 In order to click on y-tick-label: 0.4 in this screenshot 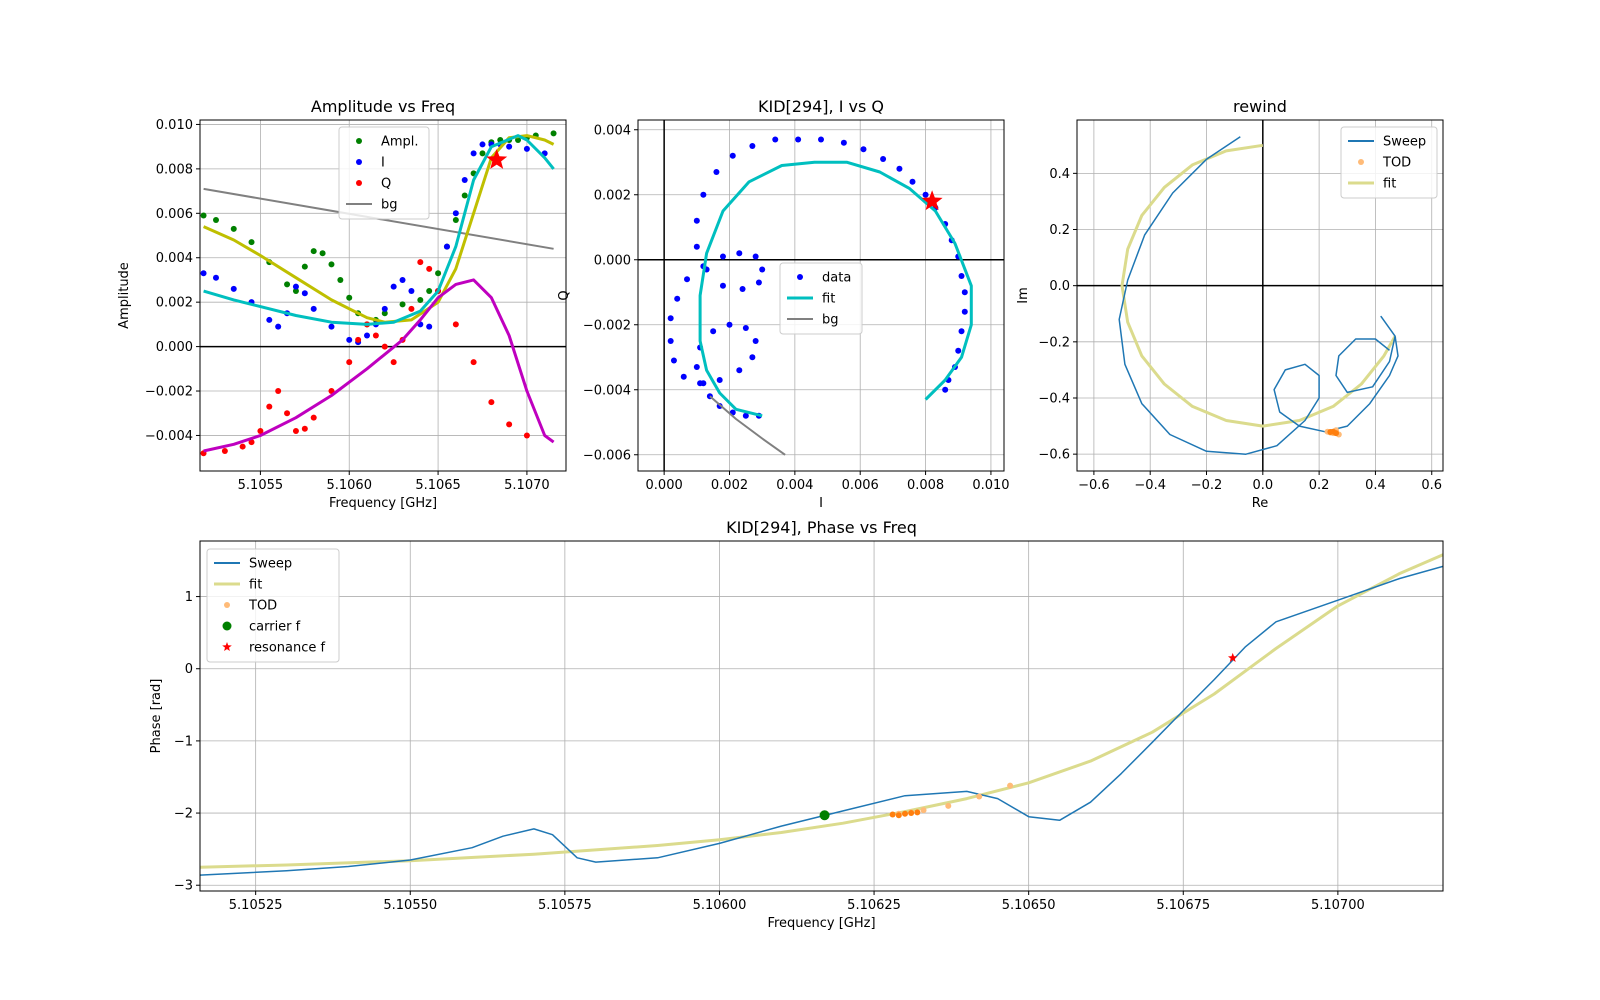, I will do `click(1059, 174)`.